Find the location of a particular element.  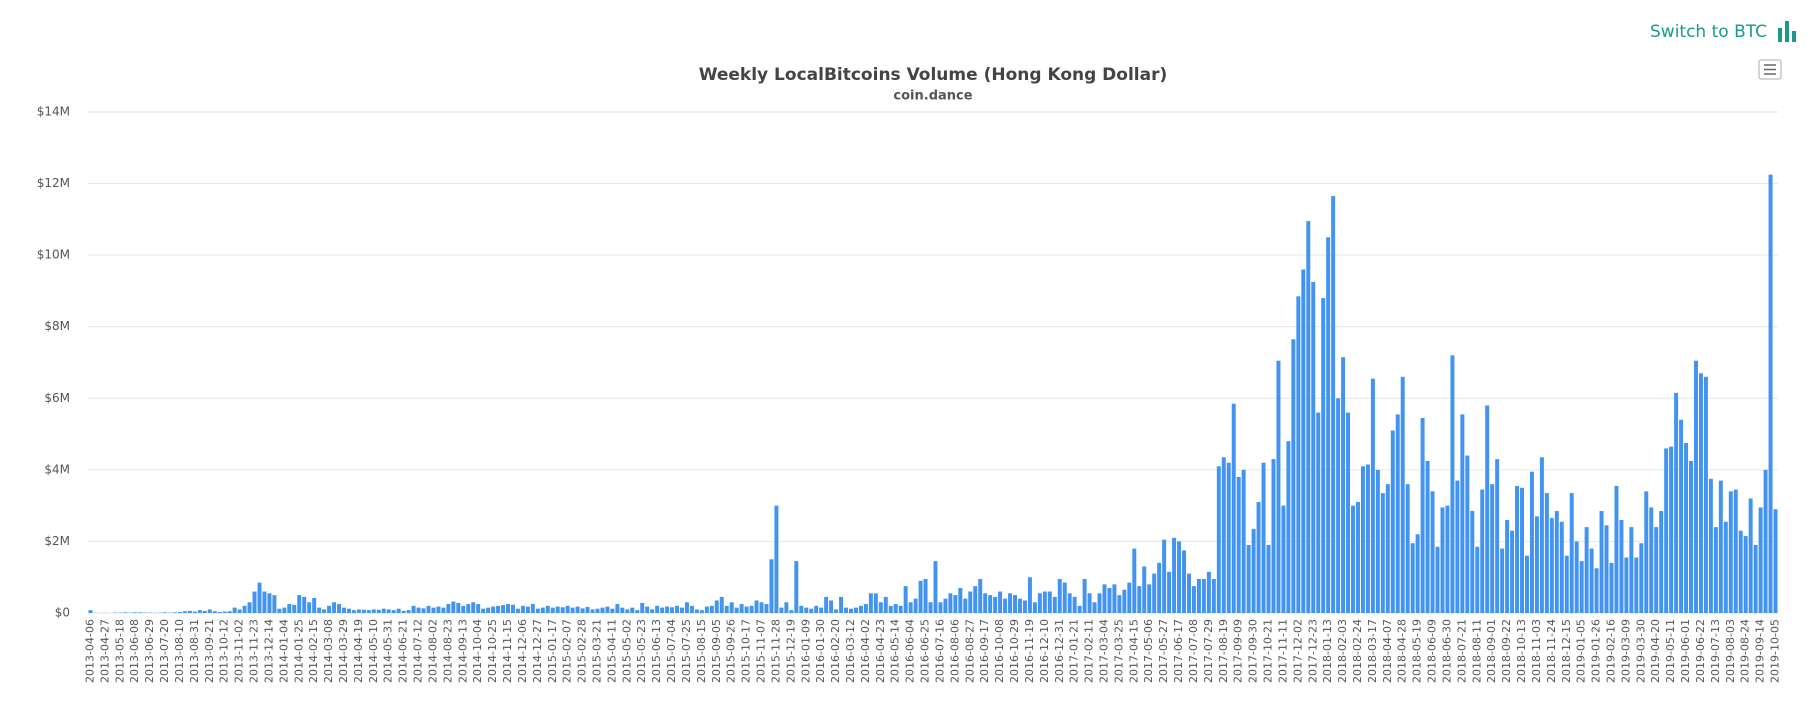

x-tick-label: 2013-05-18 is located at coordinates (119, 651).